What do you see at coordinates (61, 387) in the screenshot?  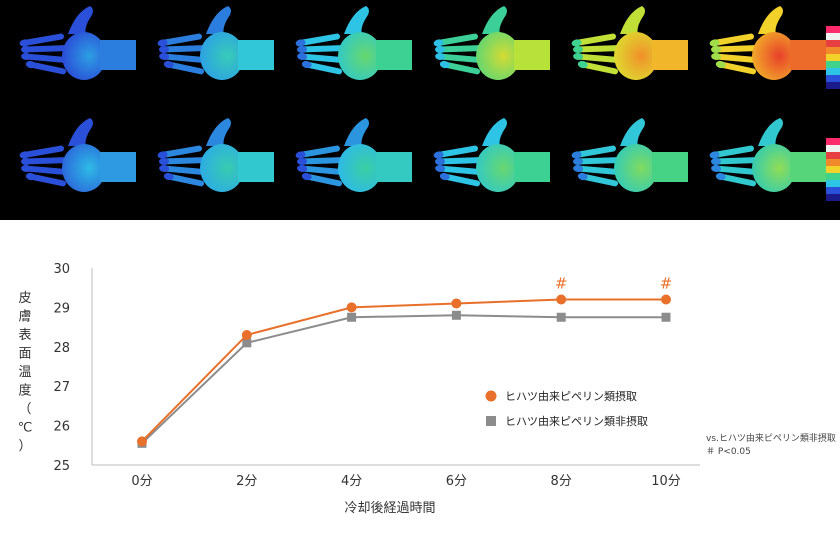 I see `y-tick-label: 27` at bounding box center [61, 387].